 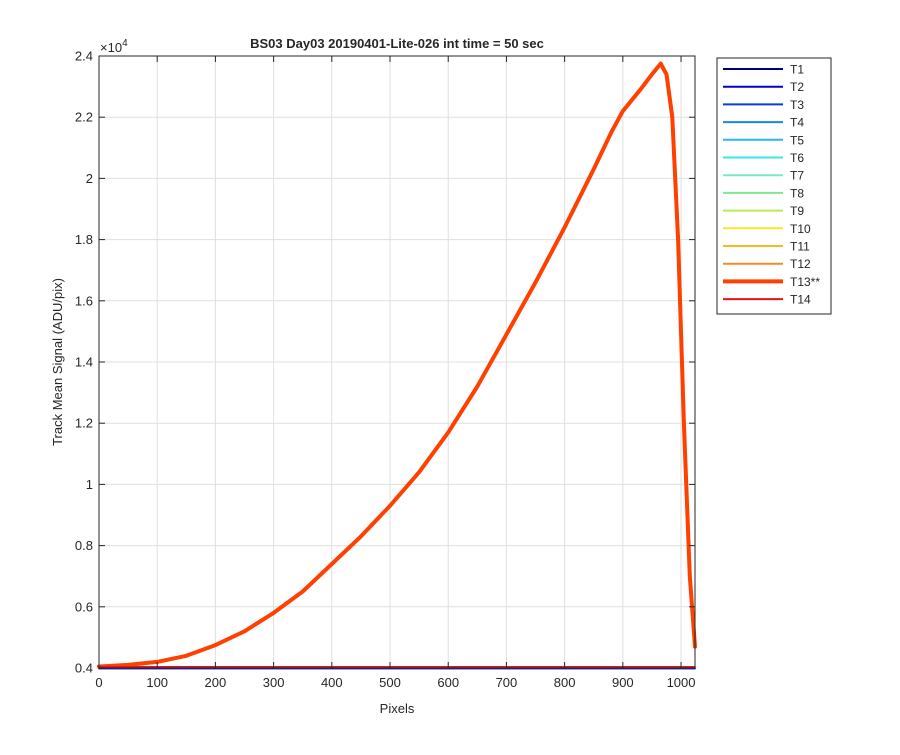 What do you see at coordinates (84, 606) in the screenshot?
I see `y-tick-label: 0.6` at bounding box center [84, 606].